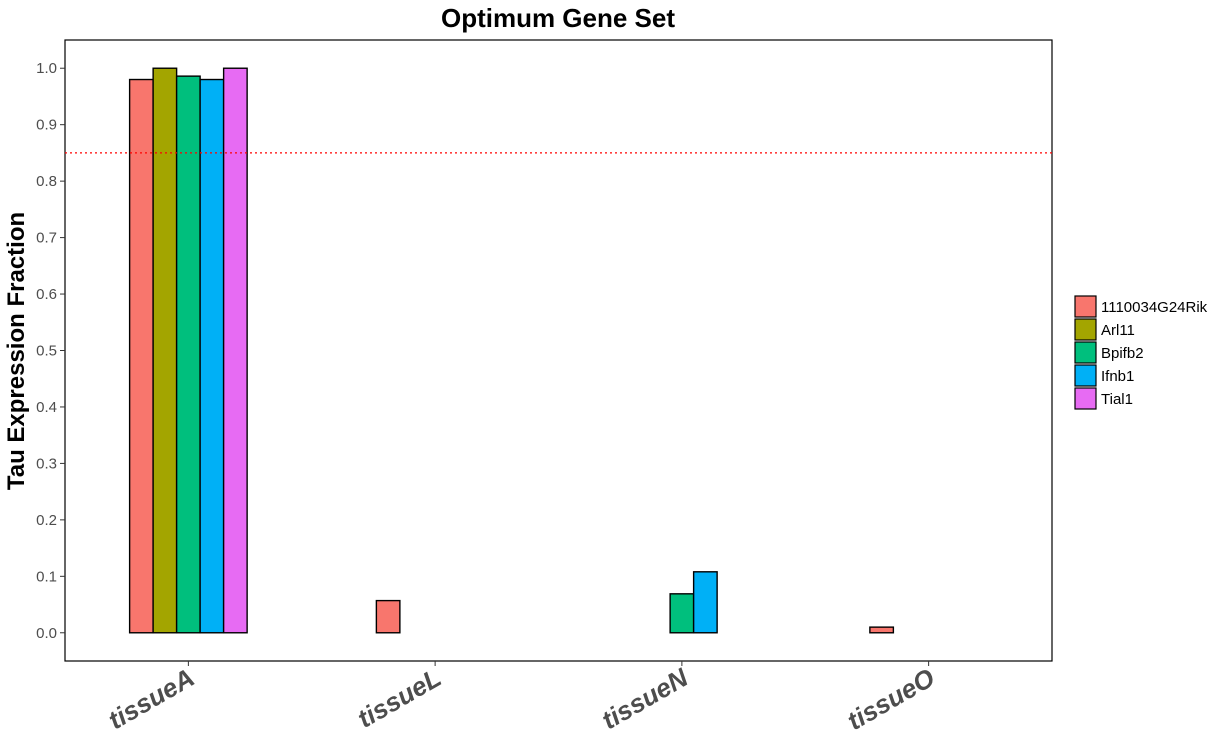 The width and height of the screenshot is (1232, 740). Describe the element at coordinates (521, 698) in the screenshot. I see `x-axis-ticks: tissueA tissueL tissueN tissueO` at that location.